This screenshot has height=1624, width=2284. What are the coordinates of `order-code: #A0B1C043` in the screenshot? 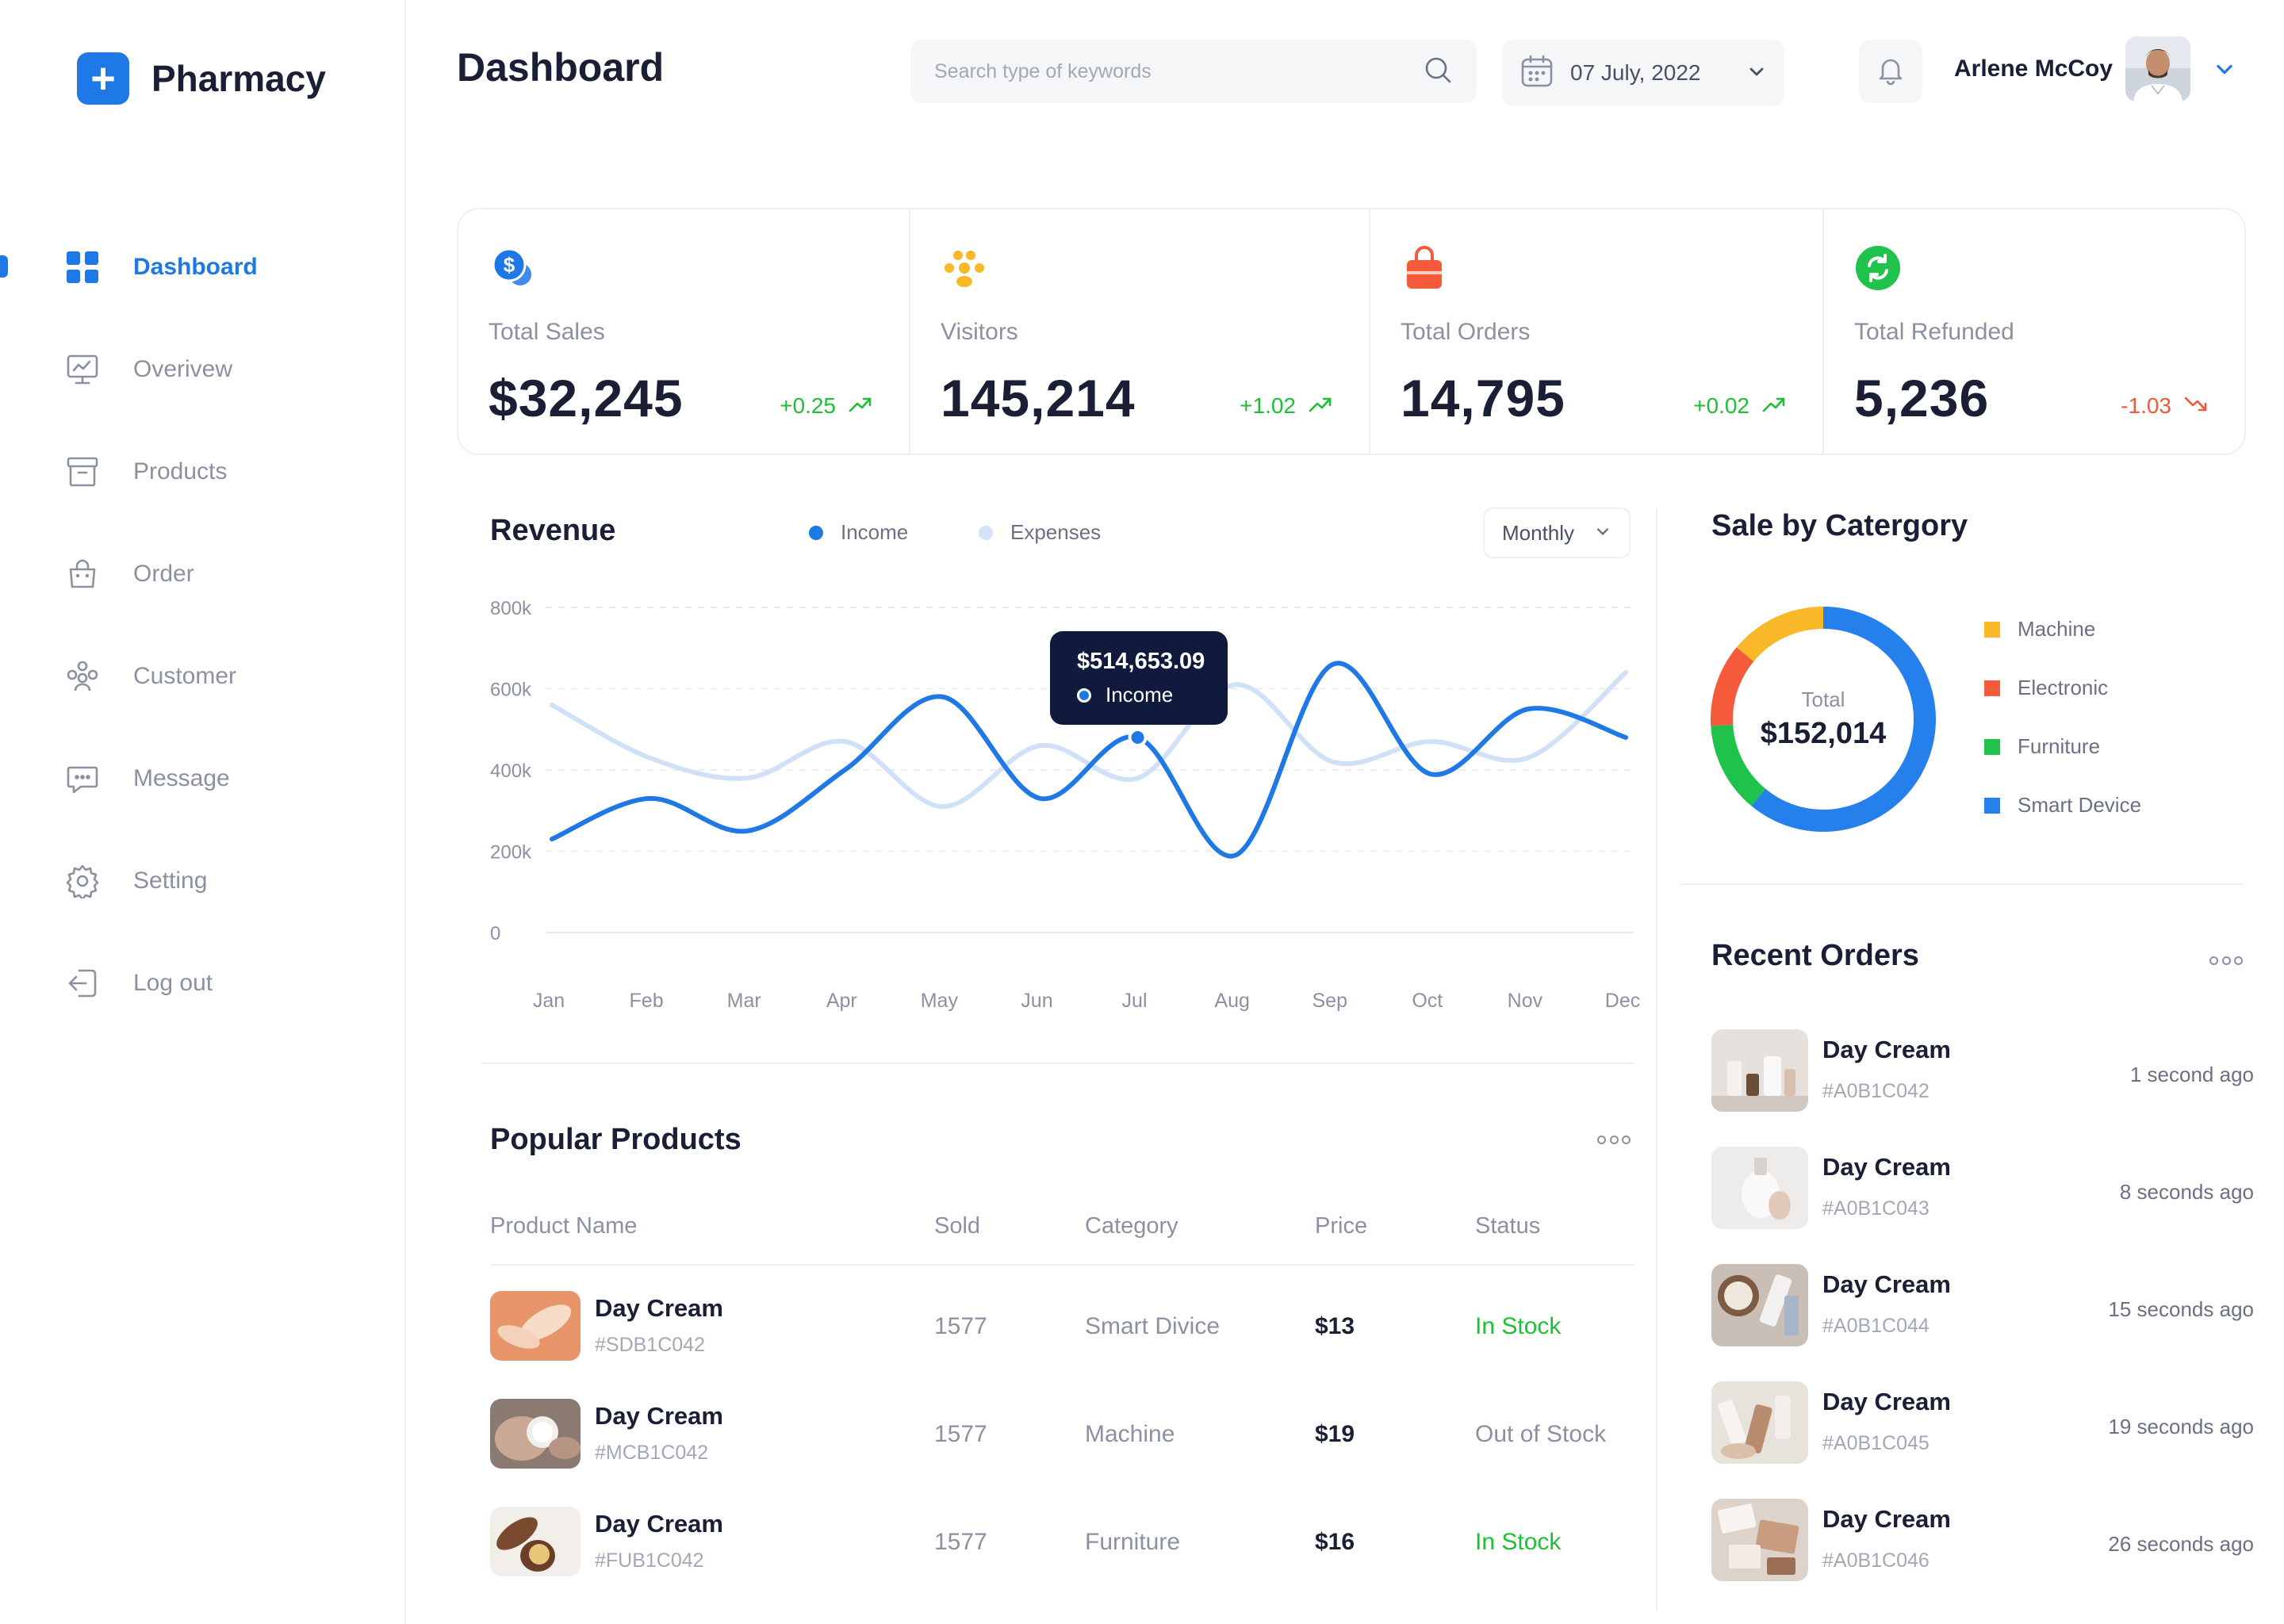 It's located at (1876, 1208).